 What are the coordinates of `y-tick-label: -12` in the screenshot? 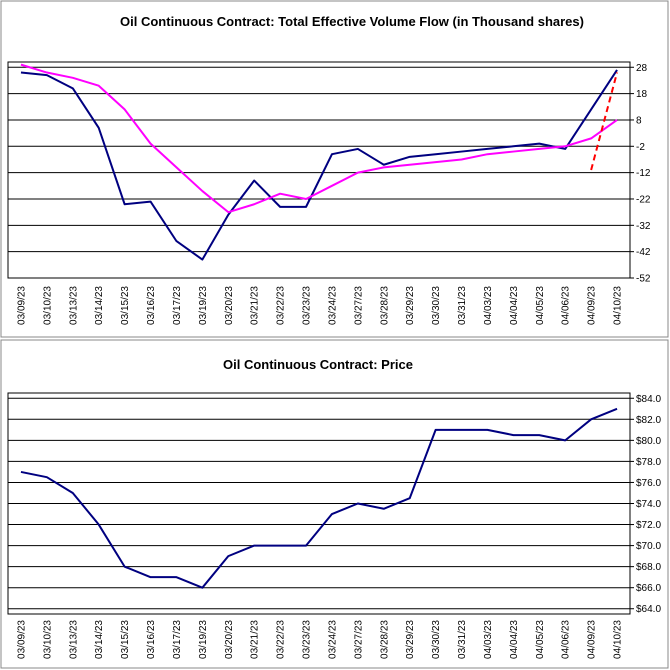 It's located at (643, 173).